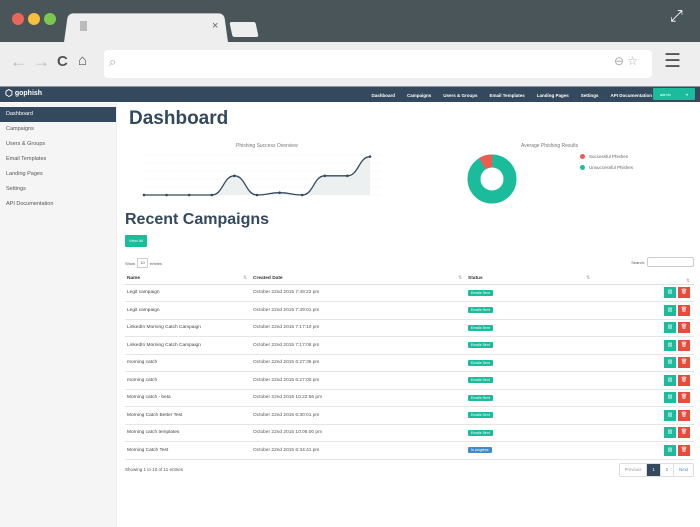  Describe the element at coordinates (644, 279) in the screenshot. I see `col-actions: ⇅` at that location.